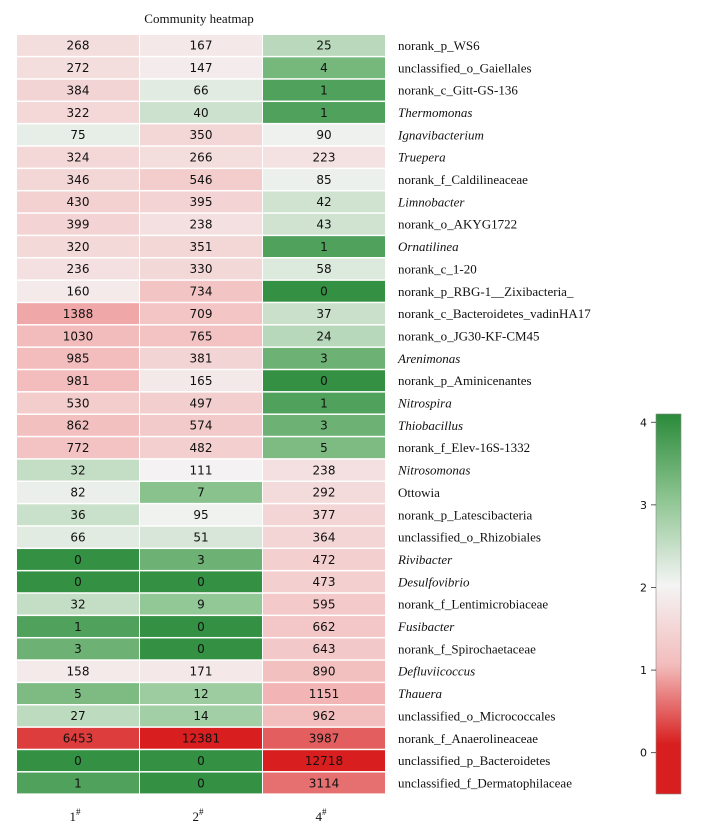 This screenshot has width=702, height=823. I want to click on cell-value-label: 167, so click(201, 46).